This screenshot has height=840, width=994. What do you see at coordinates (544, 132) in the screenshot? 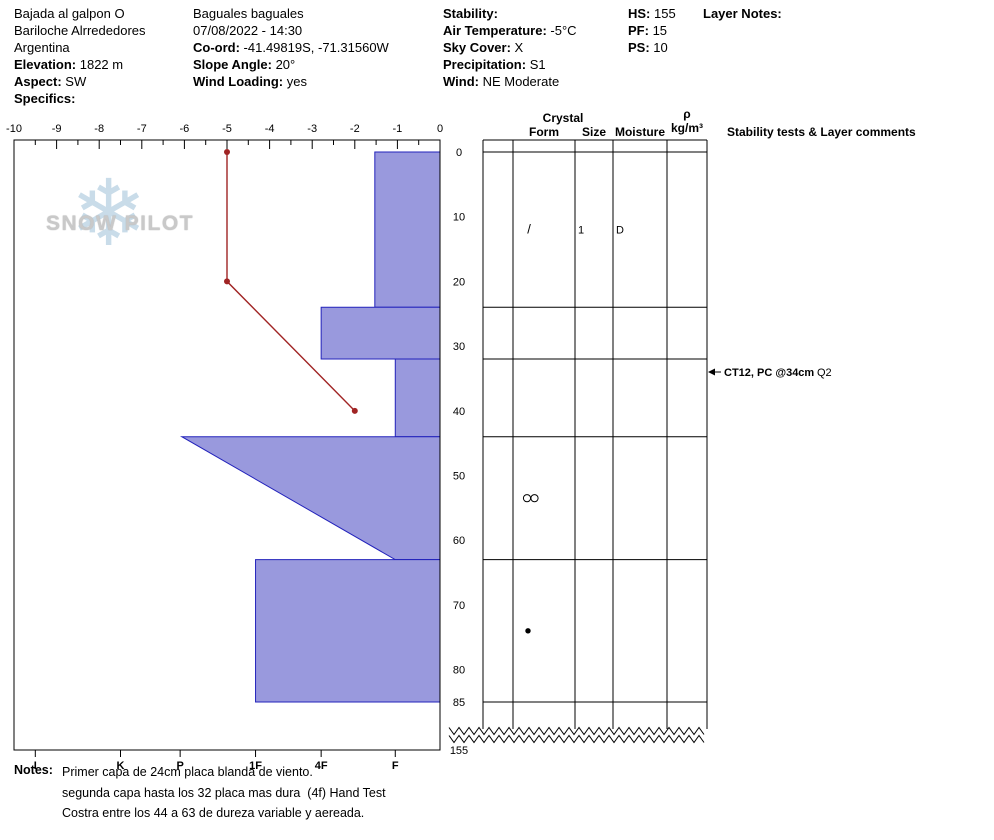
I see `form-column-header: Form` at bounding box center [544, 132].